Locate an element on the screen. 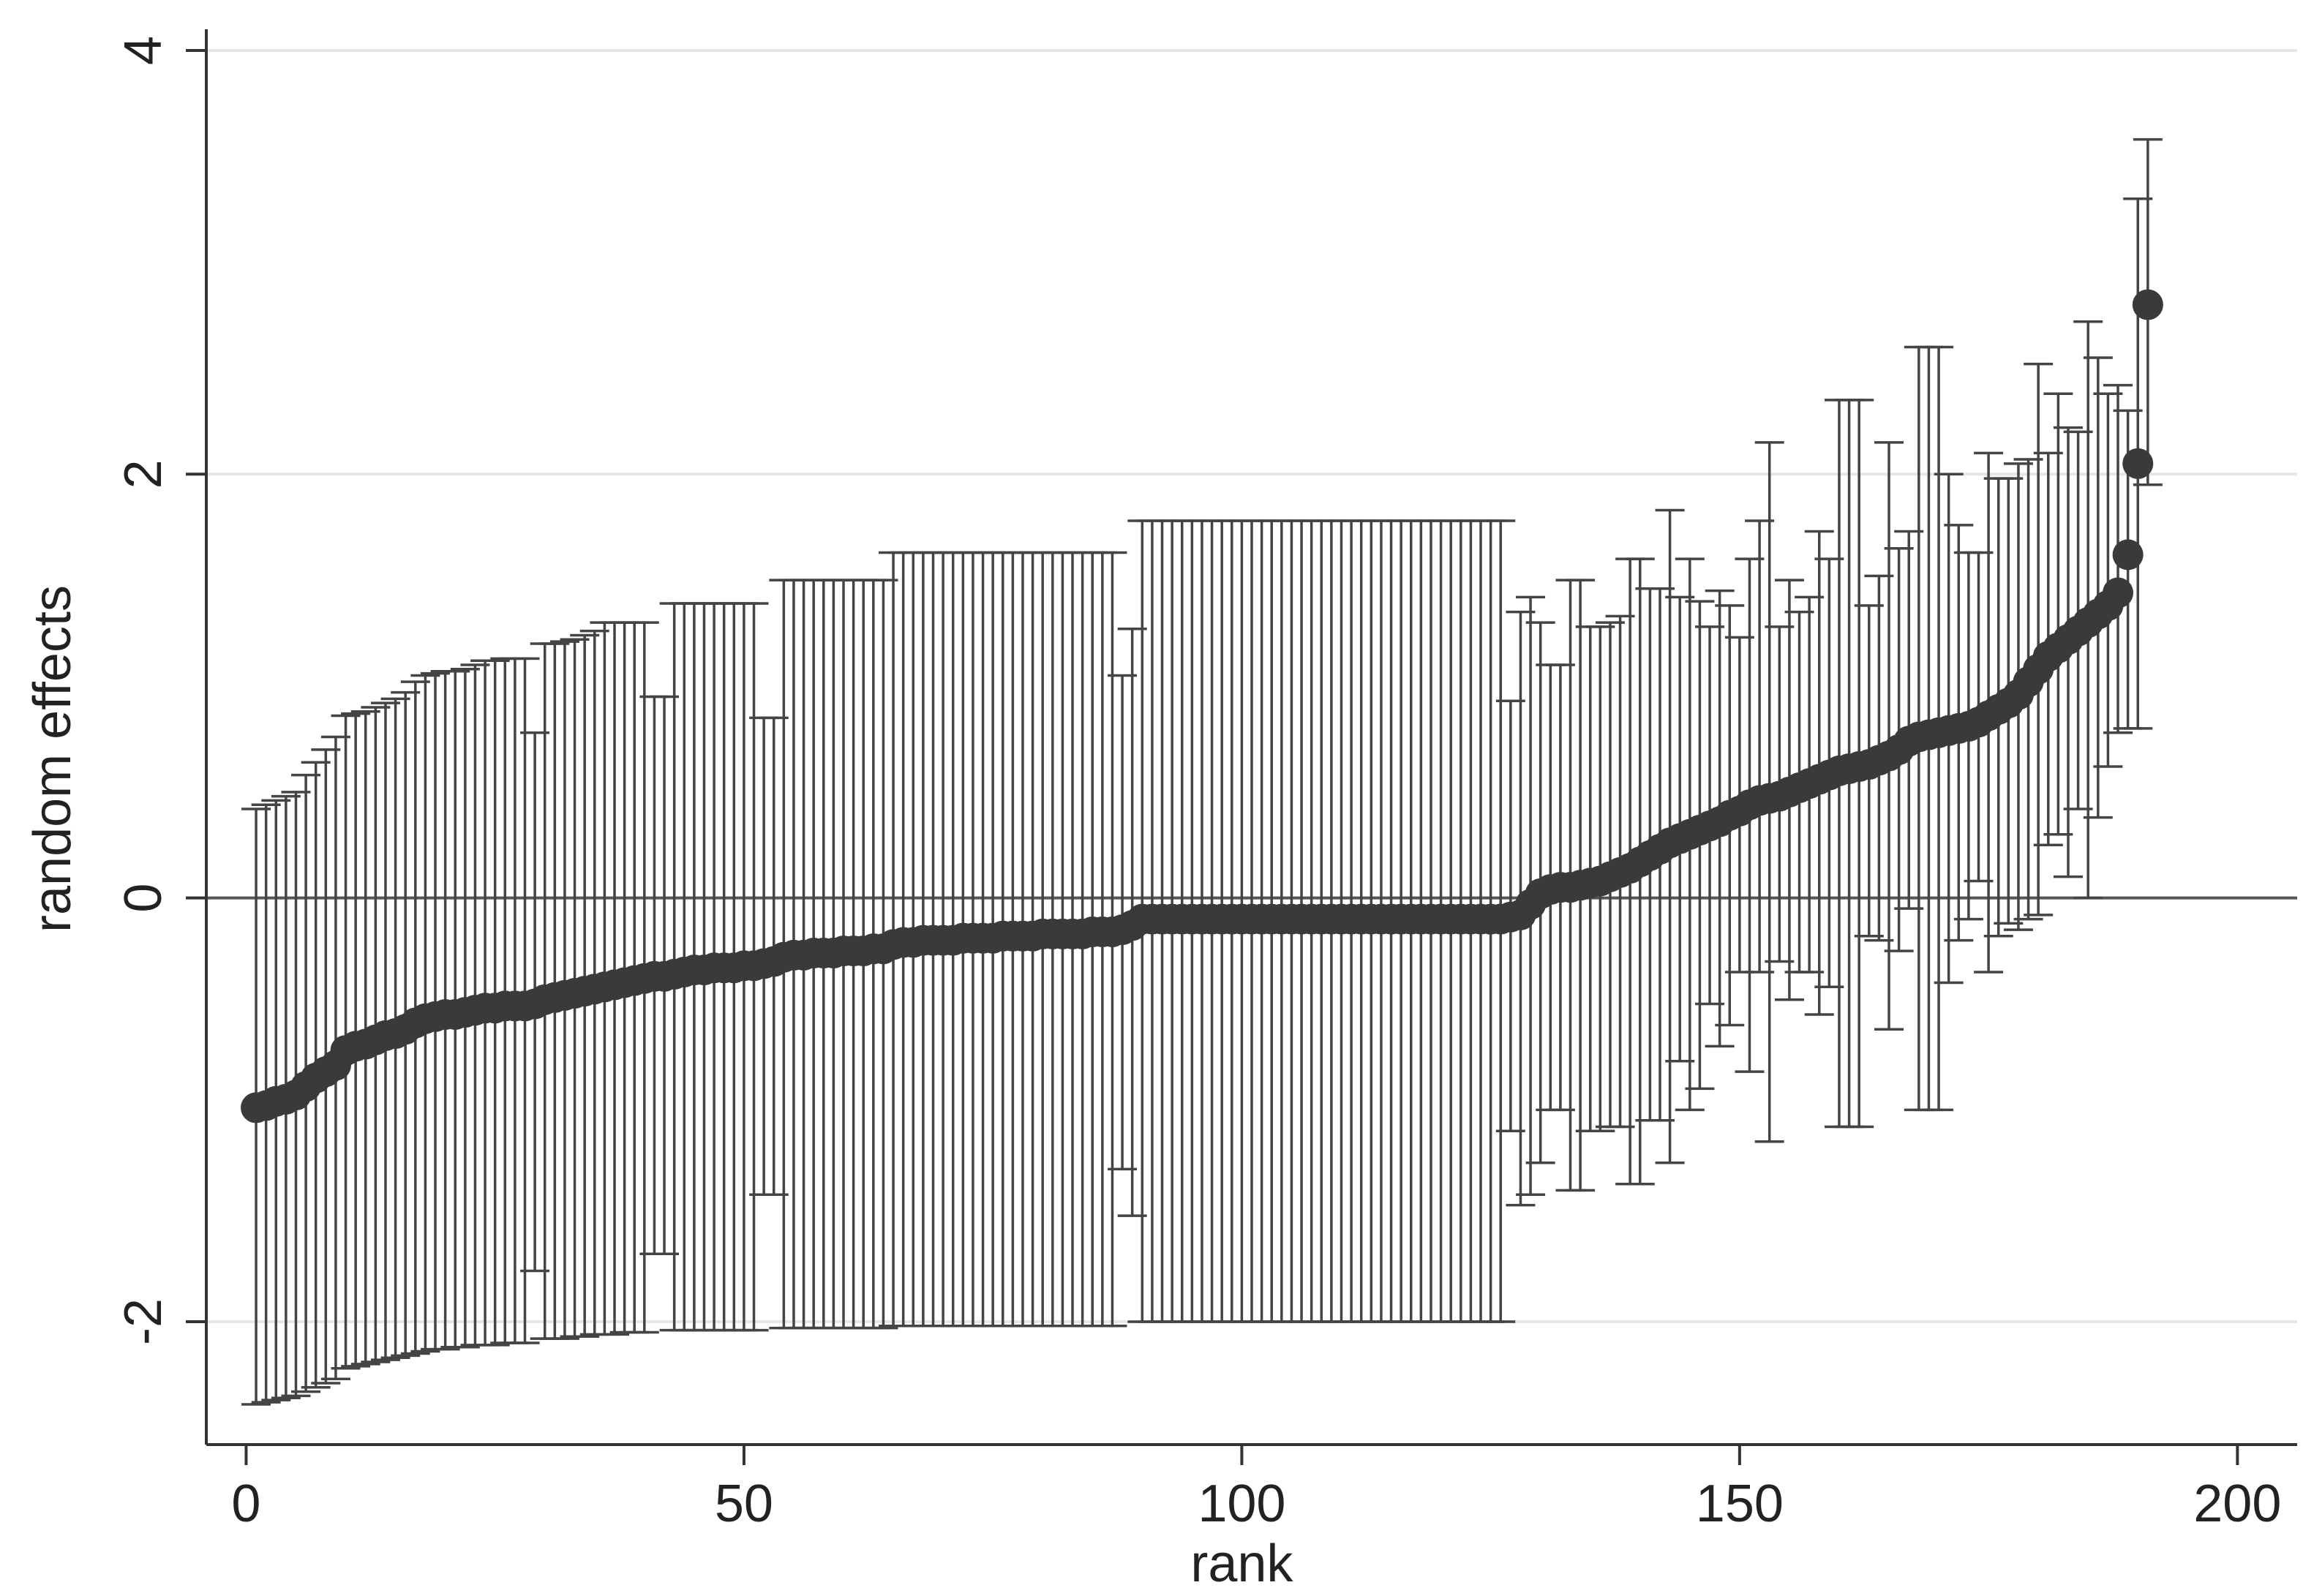  x-tick-label: 0 is located at coordinates (245, 1504).